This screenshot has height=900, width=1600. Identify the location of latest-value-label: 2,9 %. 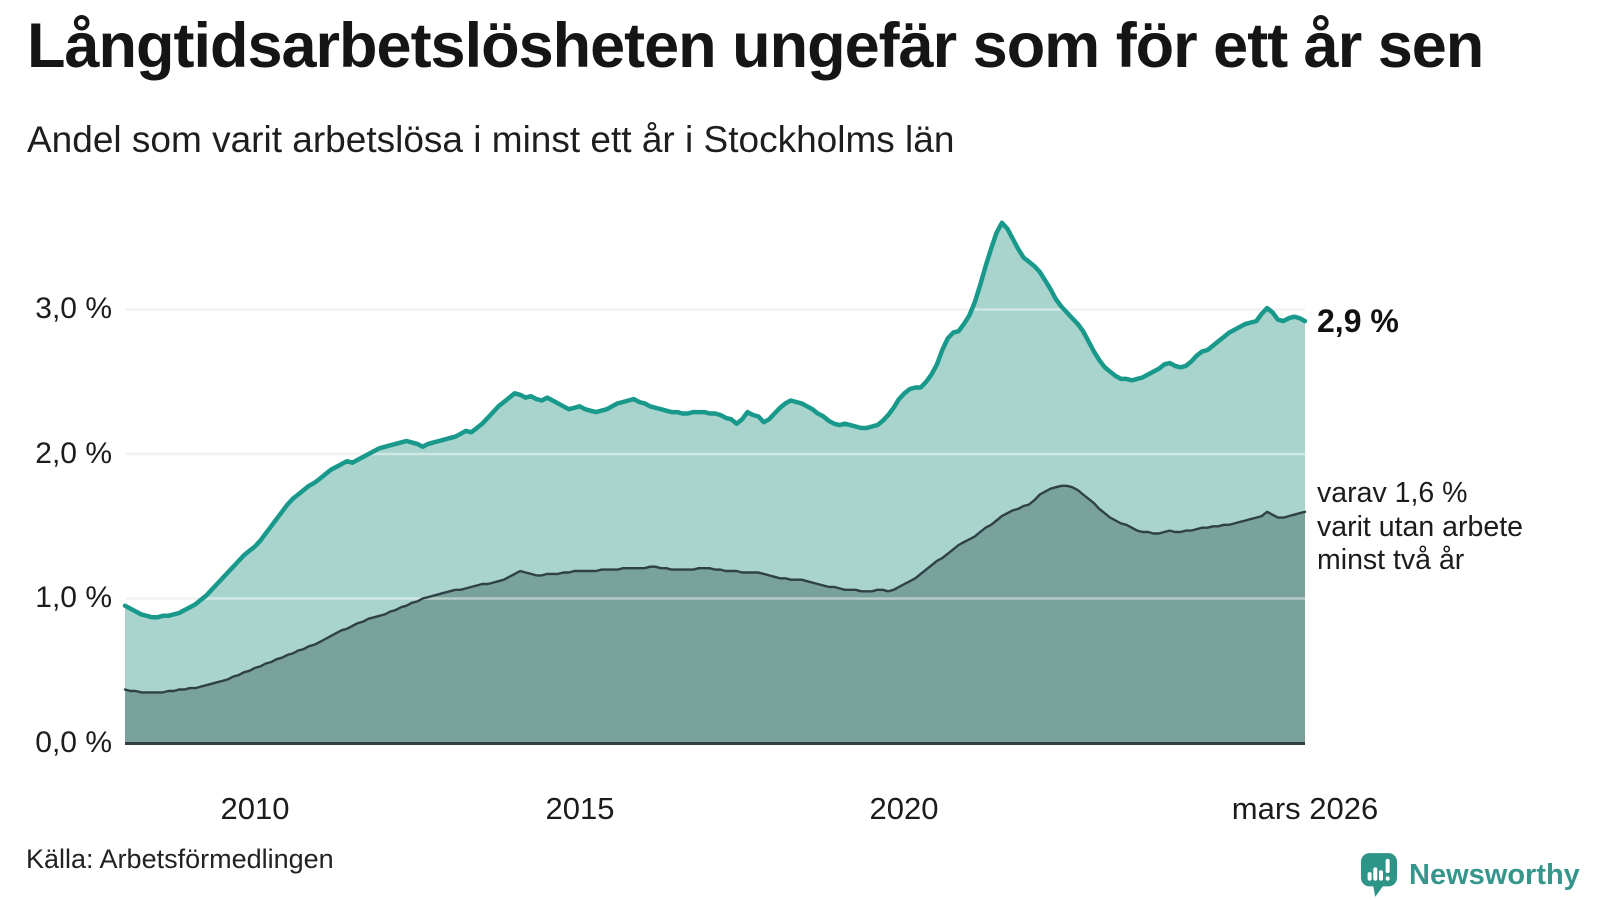
(1358, 321).